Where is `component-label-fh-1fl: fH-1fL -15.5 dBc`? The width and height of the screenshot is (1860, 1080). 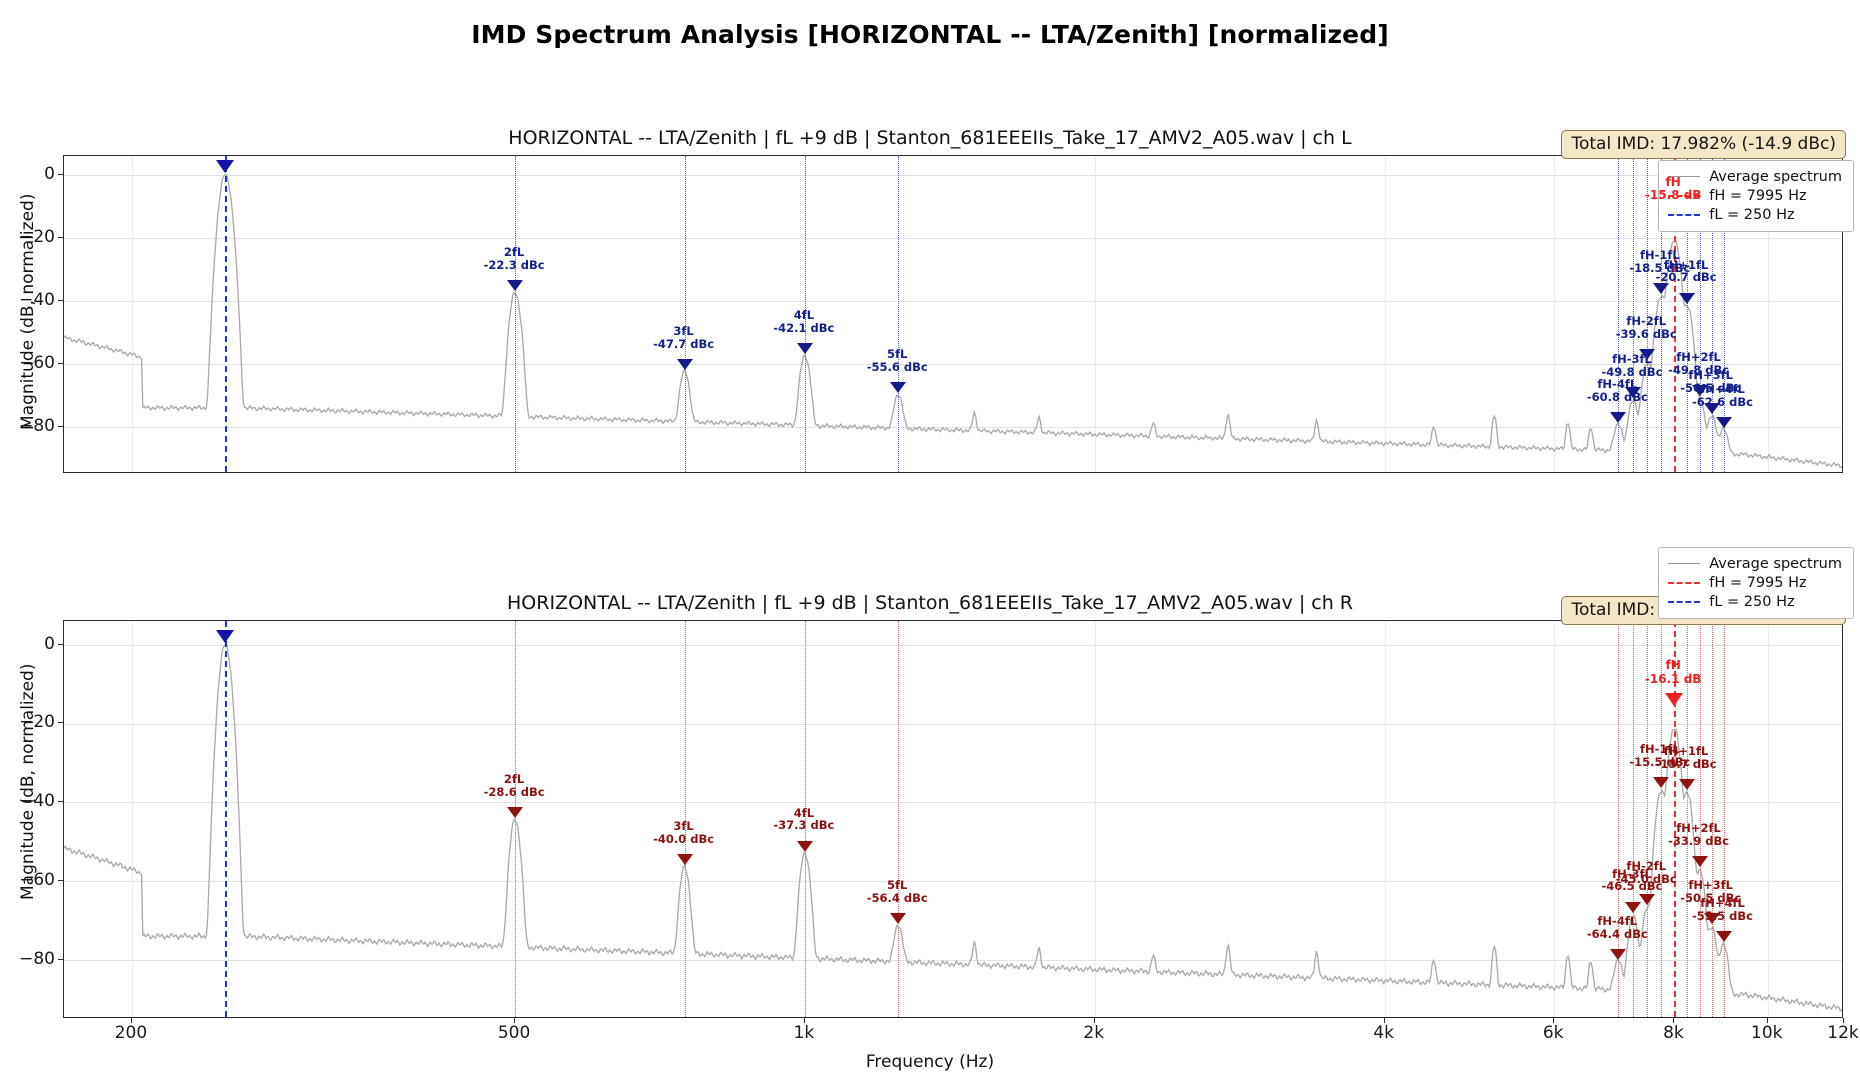 component-label-fh-1fl: fH-1fL -15.5 dBc is located at coordinates (1659, 756).